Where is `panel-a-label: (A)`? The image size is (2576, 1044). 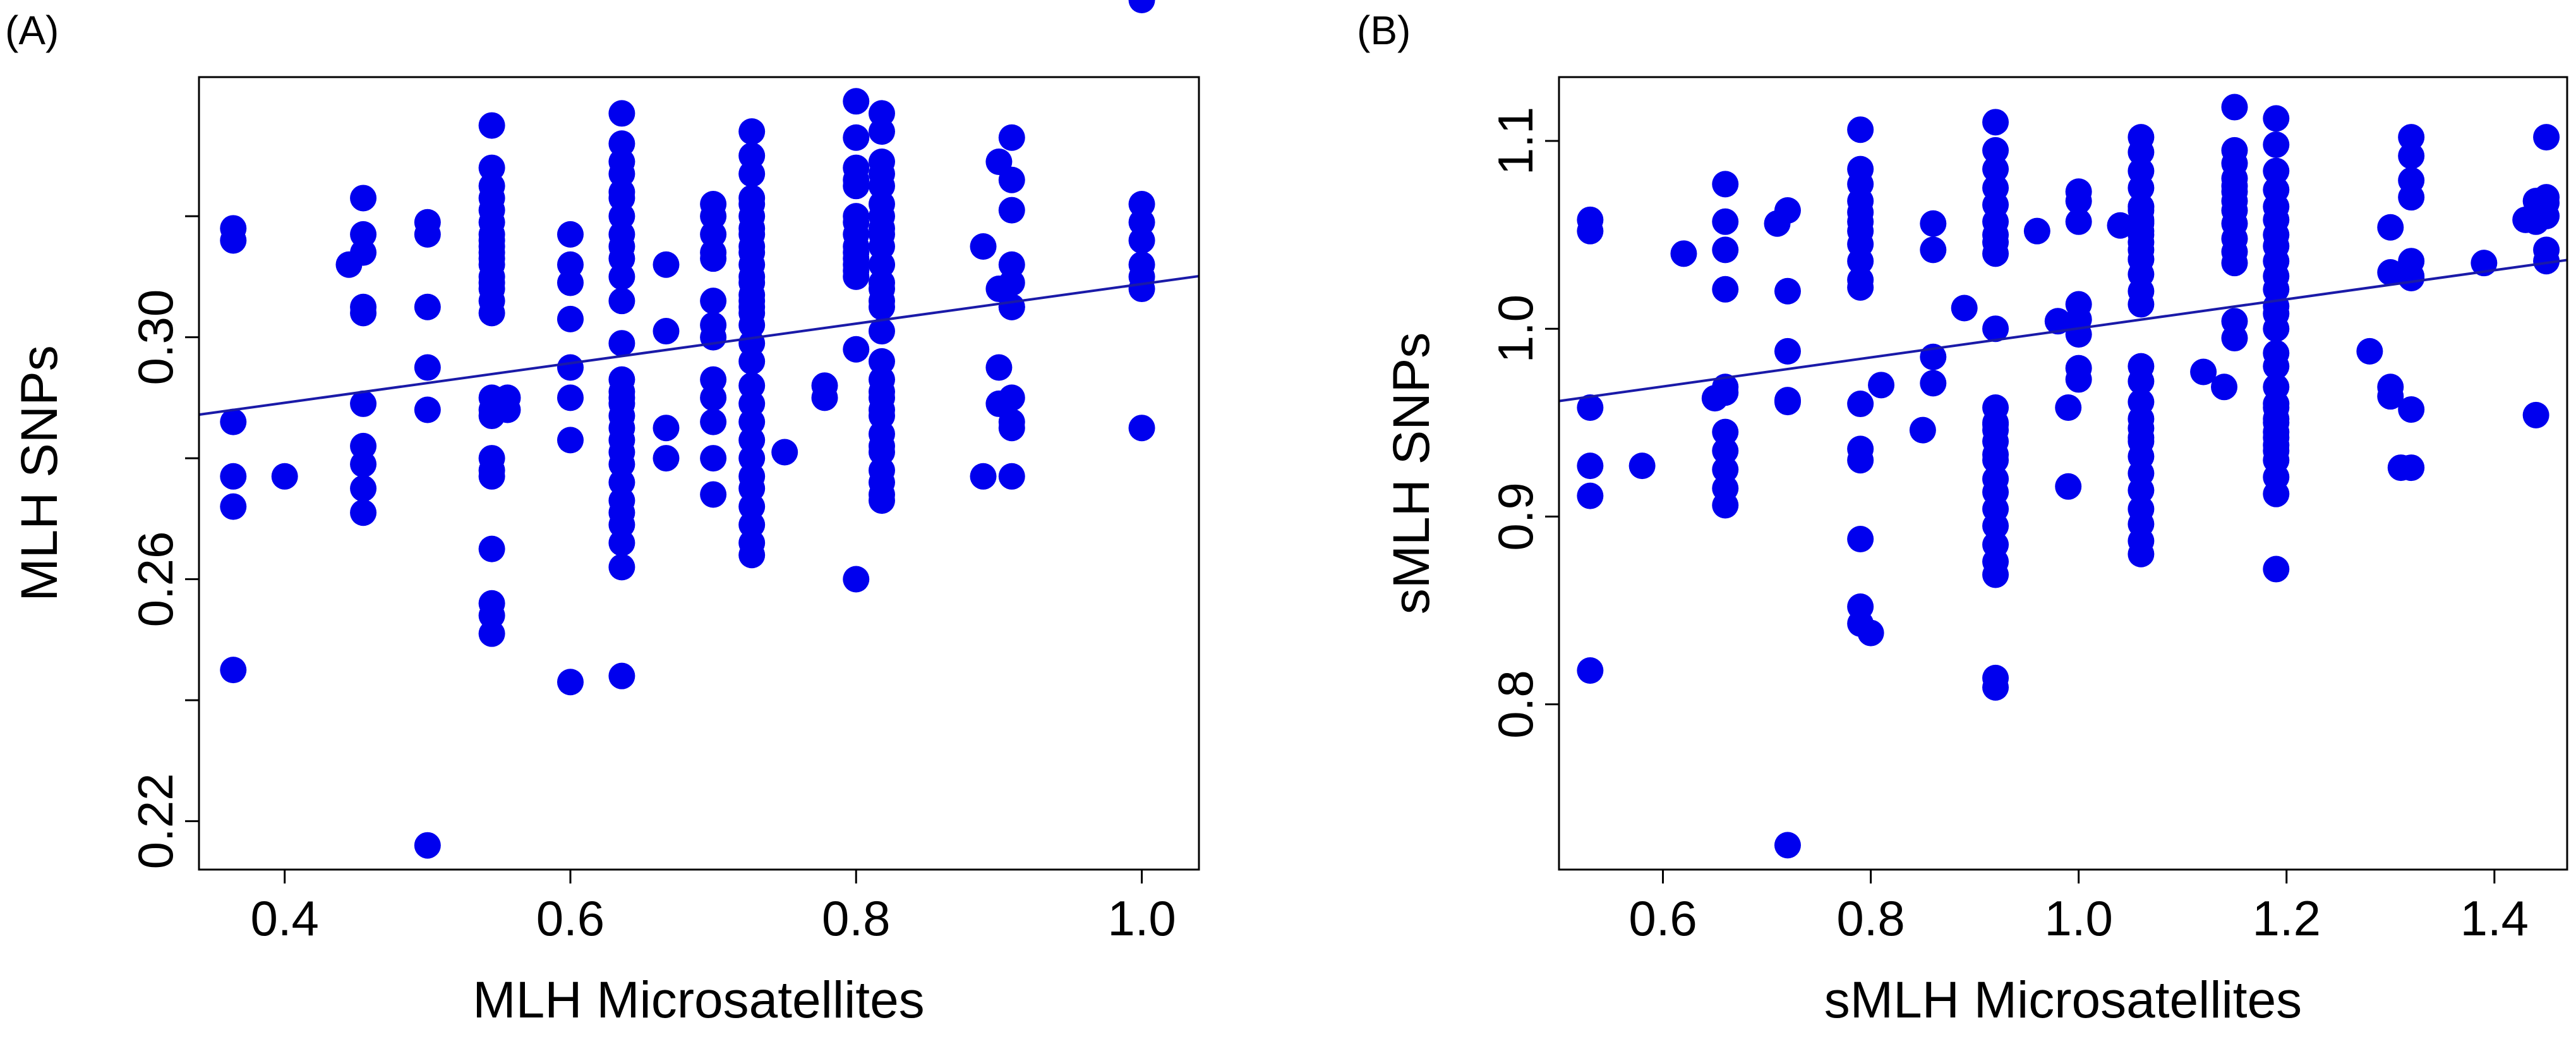
panel-a-label: (A) is located at coordinates (32, 30).